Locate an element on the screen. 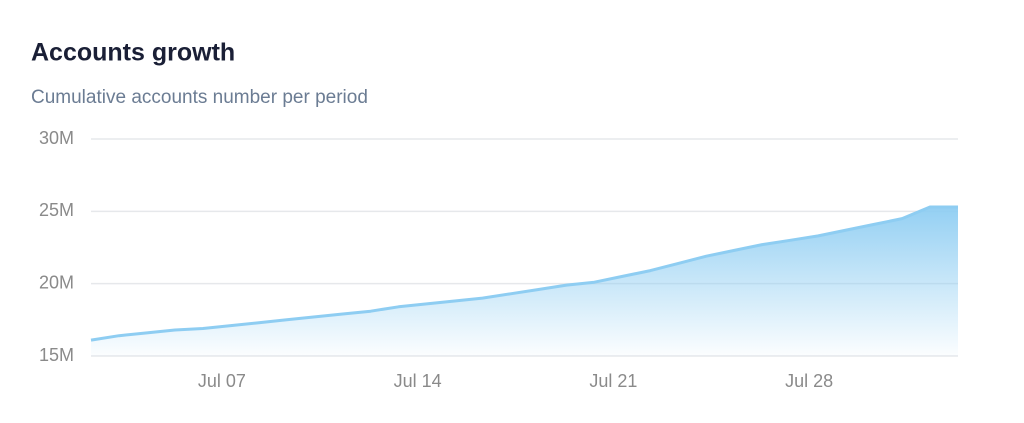  x-tick-label: Jul 14 is located at coordinates (418, 381).